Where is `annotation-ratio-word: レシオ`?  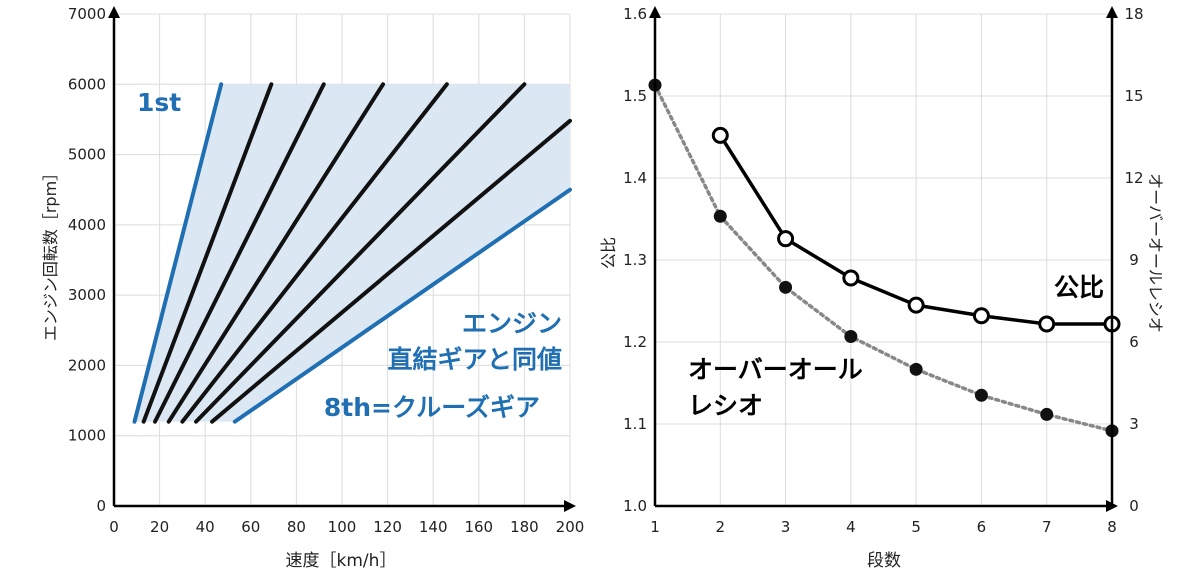 annotation-ratio-word: レシオ is located at coordinates (725, 405).